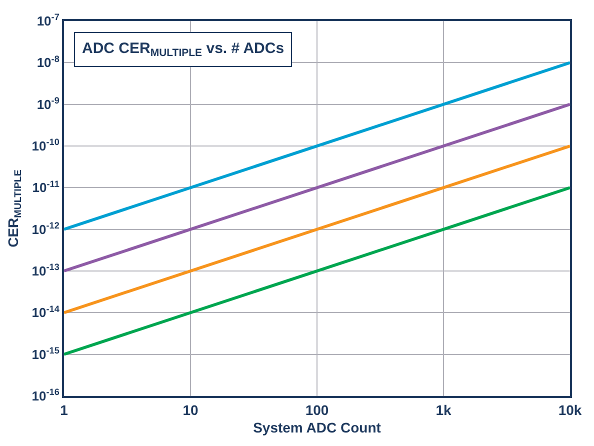 Image resolution: width=594 pixels, height=446 pixels. Describe the element at coordinates (46, 353) in the screenshot. I see `y-tick-label: 10$^{-15}$` at that location.